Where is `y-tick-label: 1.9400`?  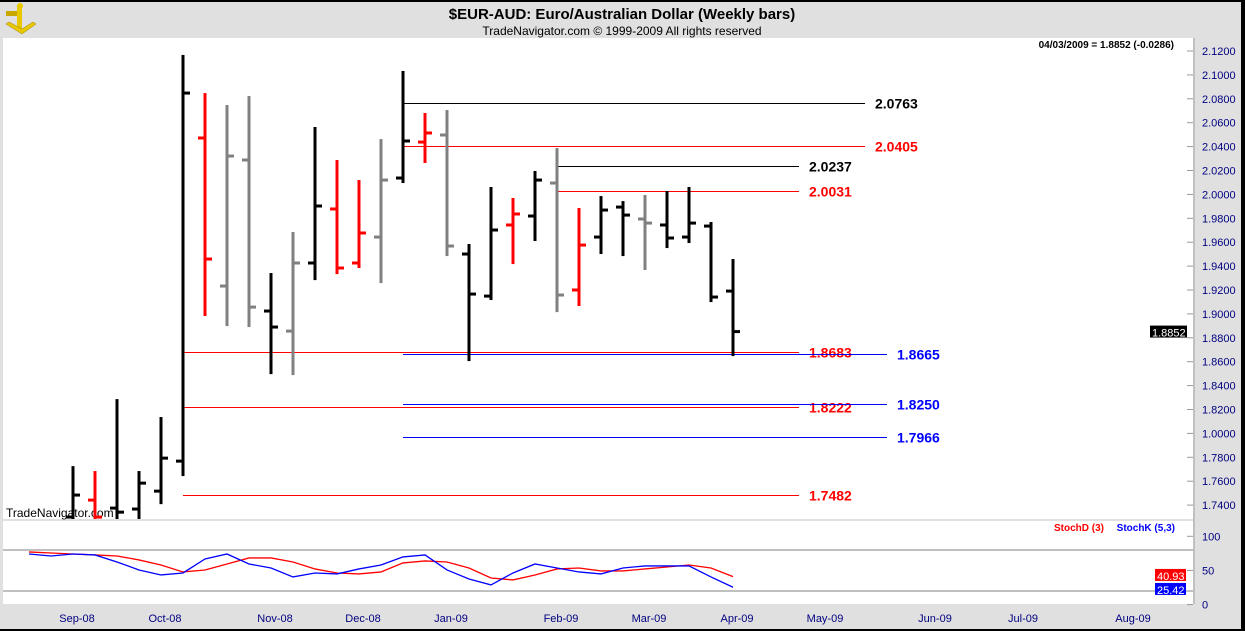
y-tick-label: 1.9400 is located at coordinates (1219, 267).